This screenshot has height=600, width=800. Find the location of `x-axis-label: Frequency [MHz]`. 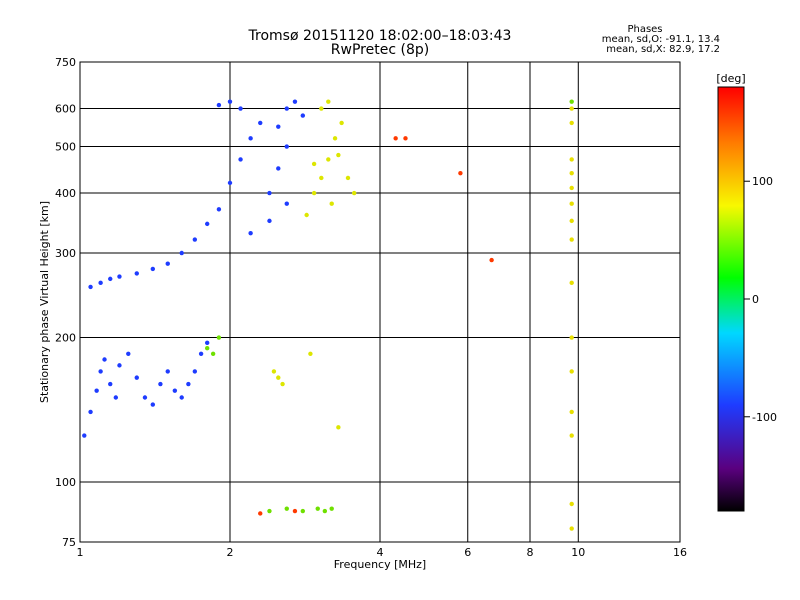

x-axis-label: Frequency [MHz] is located at coordinates (380, 564).